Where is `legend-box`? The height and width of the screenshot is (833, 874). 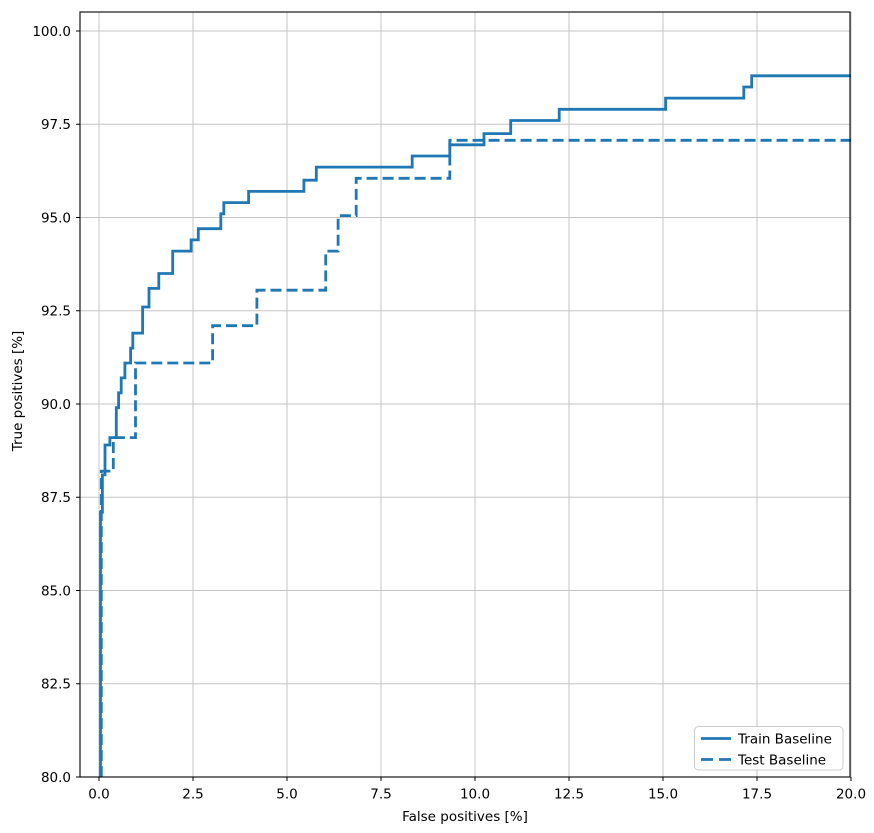
legend-box is located at coordinates (769, 748).